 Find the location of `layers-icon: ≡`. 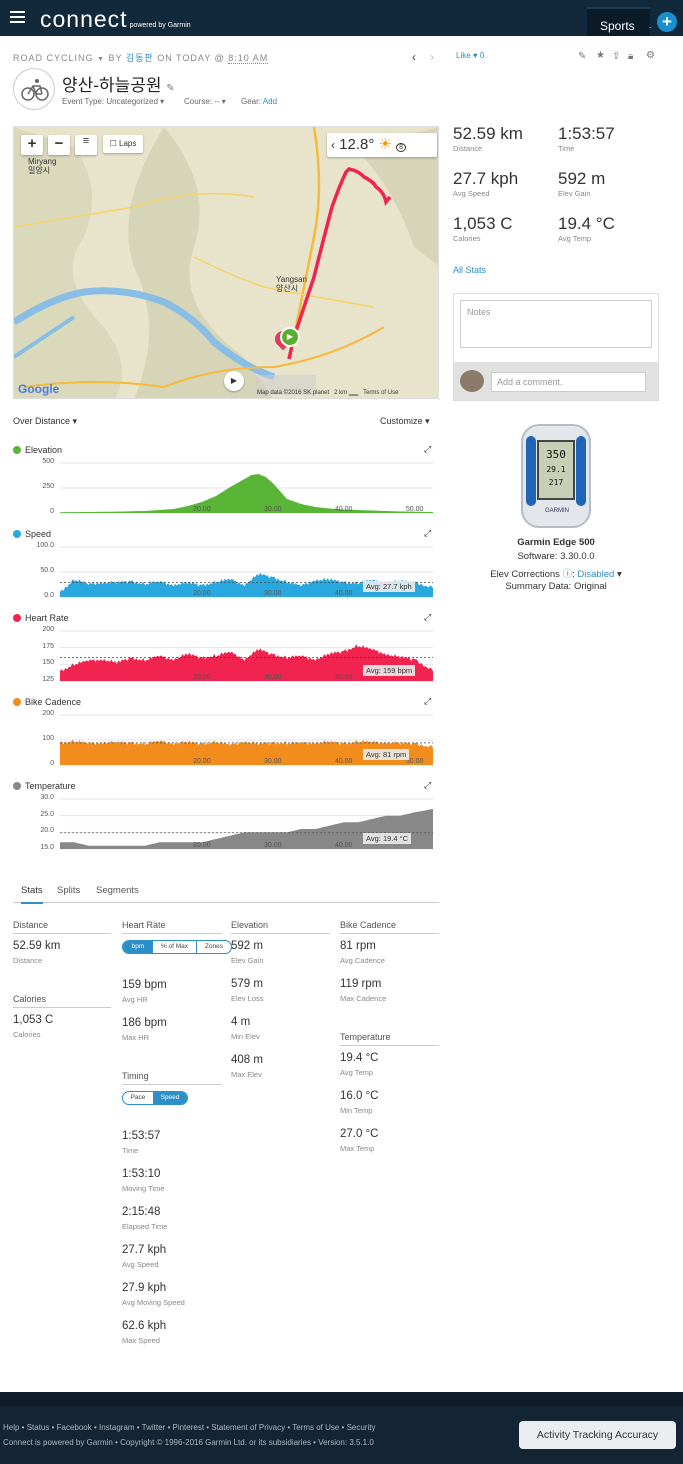

layers-icon: ≡ is located at coordinates (86, 145).